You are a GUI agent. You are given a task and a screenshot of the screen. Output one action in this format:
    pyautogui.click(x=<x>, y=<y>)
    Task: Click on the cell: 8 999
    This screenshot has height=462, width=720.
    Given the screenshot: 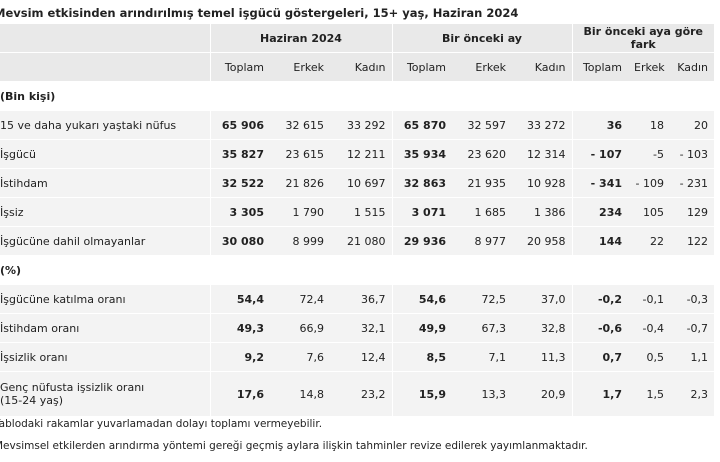 What is the action you would take?
    pyautogui.click(x=300, y=241)
    